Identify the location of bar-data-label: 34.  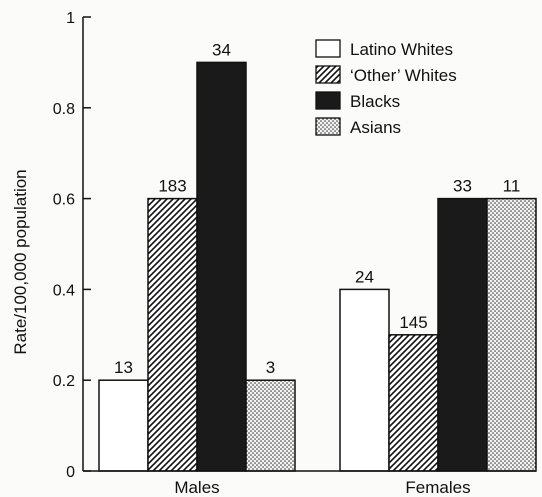
(221, 49).